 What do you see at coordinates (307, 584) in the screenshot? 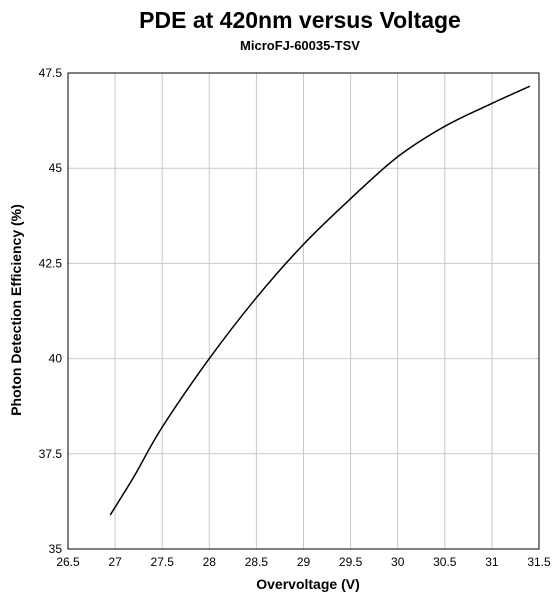
I see `x-axis-label: Overvoltage (V)` at bounding box center [307, 584].